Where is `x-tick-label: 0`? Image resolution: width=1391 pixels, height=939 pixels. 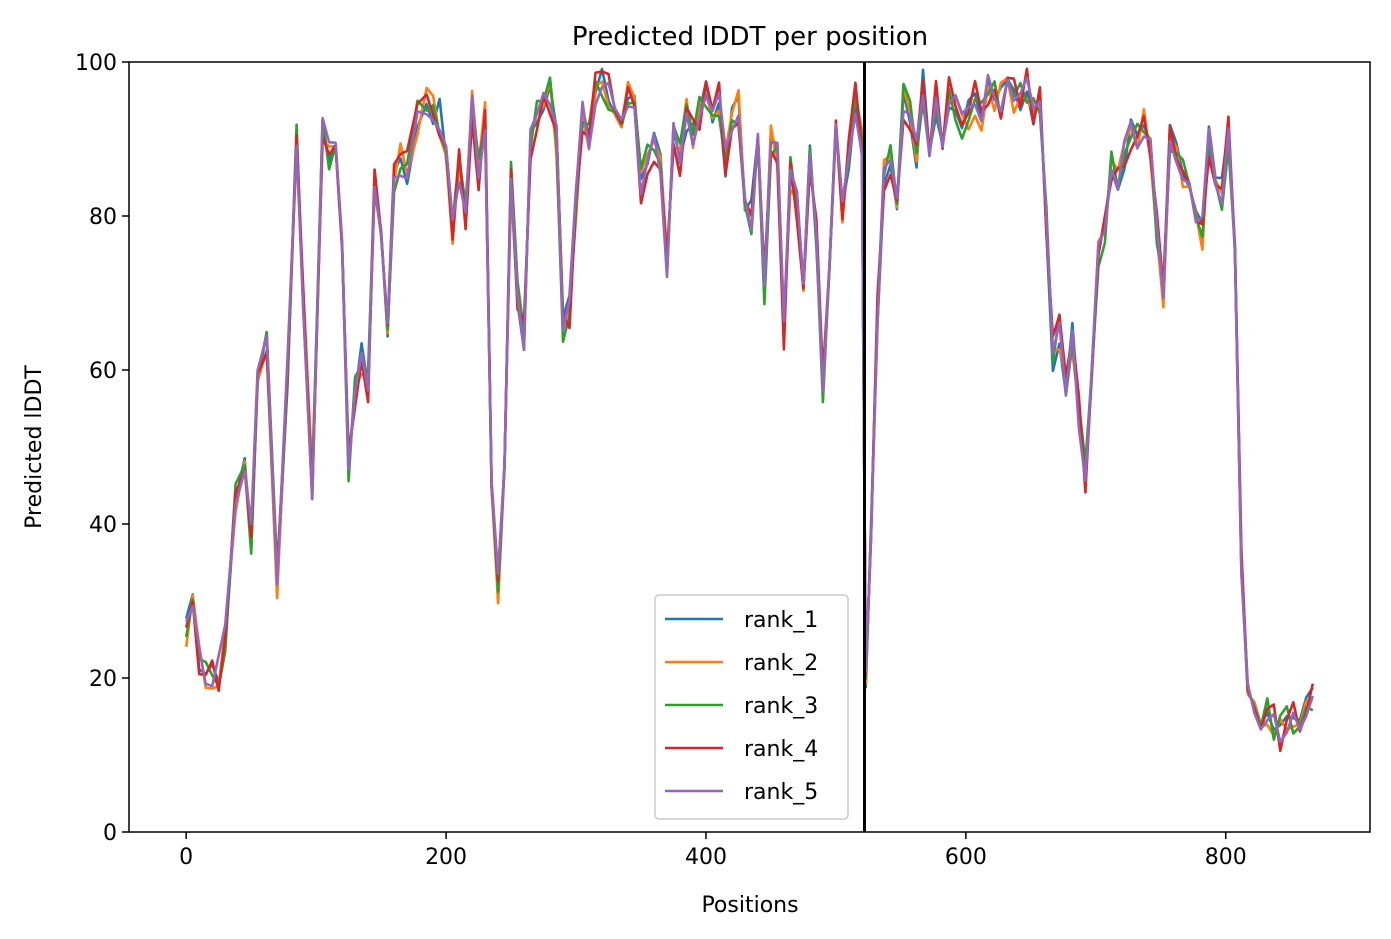
x-tick-label: 0 is located at coordinates (186, 857).